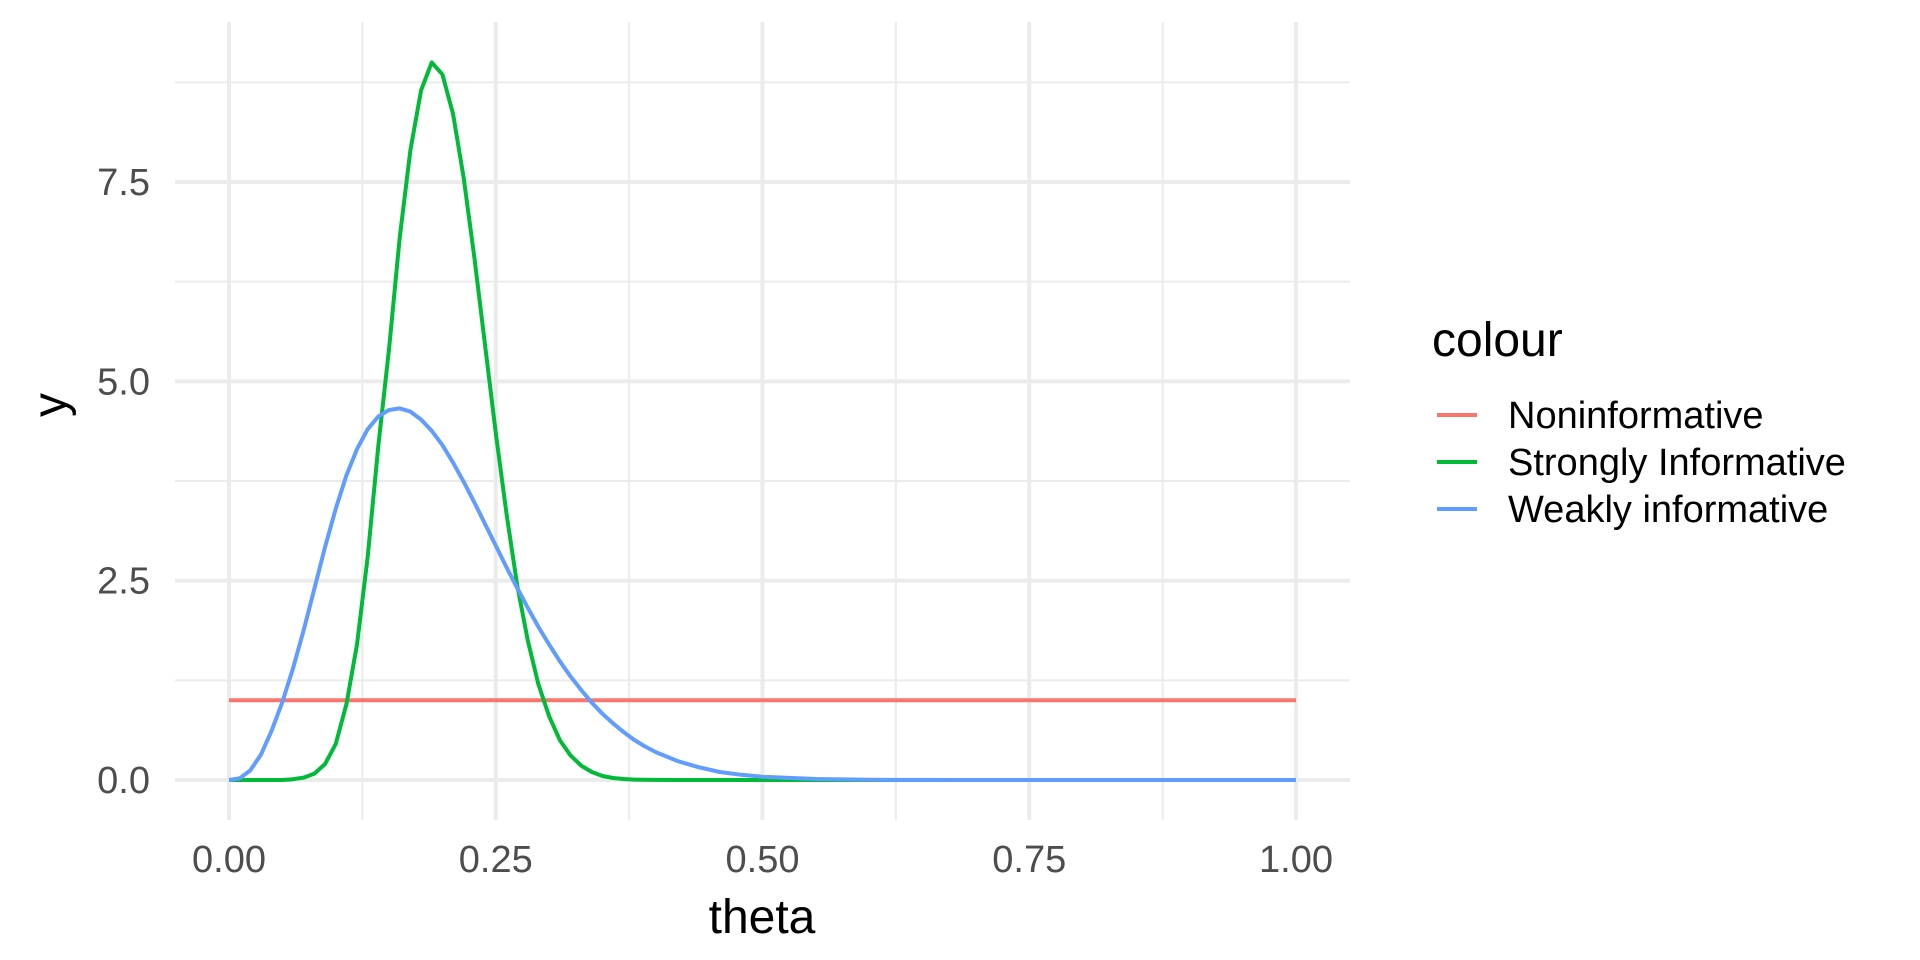  What do you see at coordinates (496, 860) in the screenshot?
I see `x-tick-label: 0.25` at bounding box center [496, 860].